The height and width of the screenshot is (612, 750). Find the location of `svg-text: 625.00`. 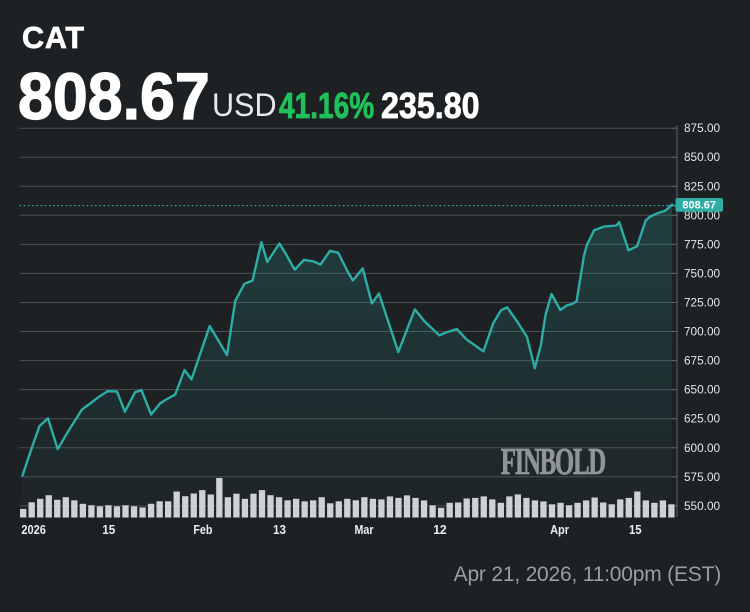

svg-text: 625.00 is located at coordinates (702, 419).